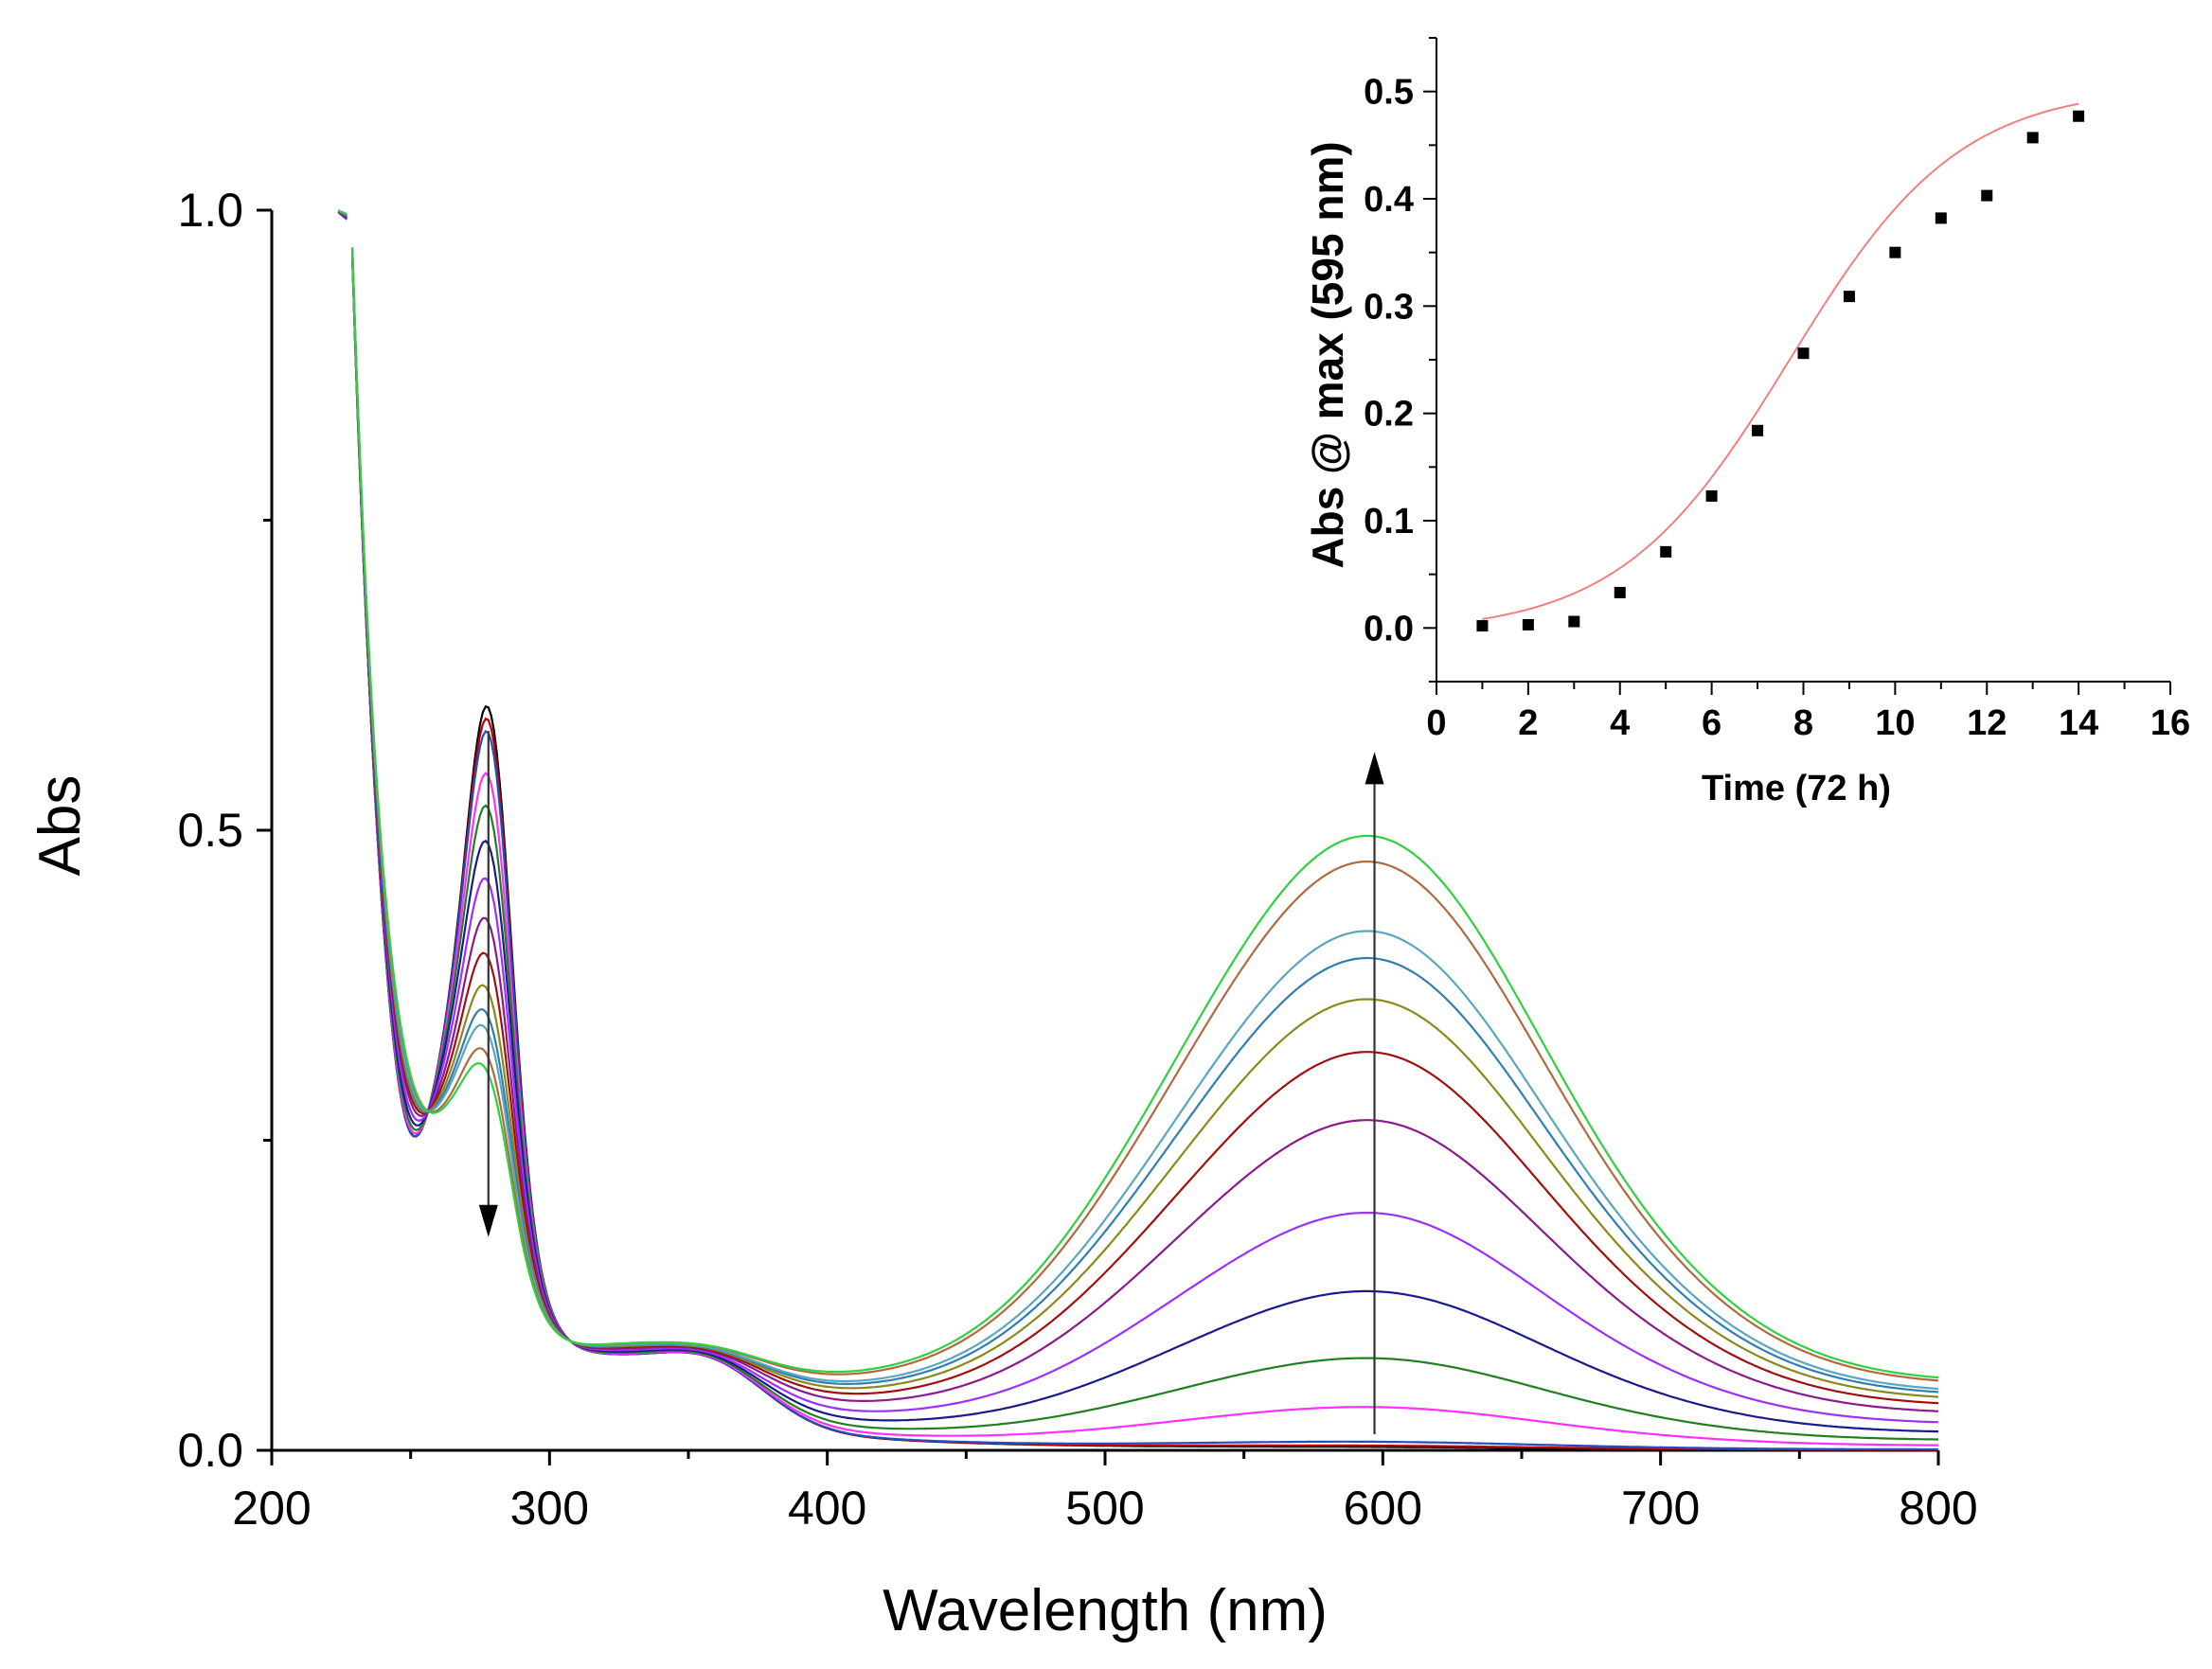 This screenshot has height=1669, width=2212. Describe the element at coordinates (549, 1508) in the screenshot. I see `main-x-tick-label: 300` at that location.